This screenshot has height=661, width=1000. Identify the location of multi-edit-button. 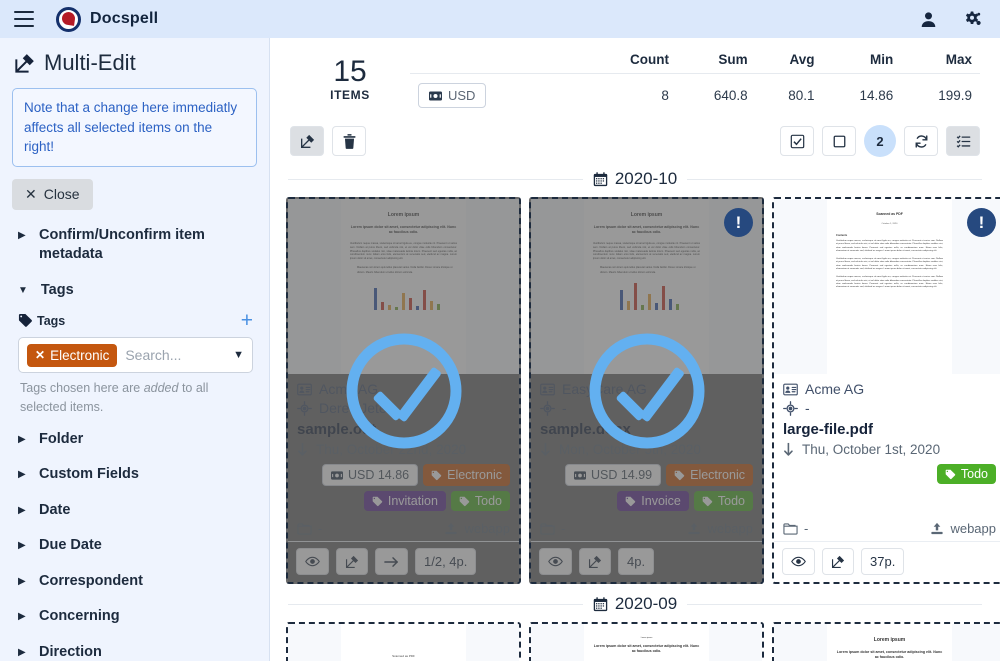
(307, 141).